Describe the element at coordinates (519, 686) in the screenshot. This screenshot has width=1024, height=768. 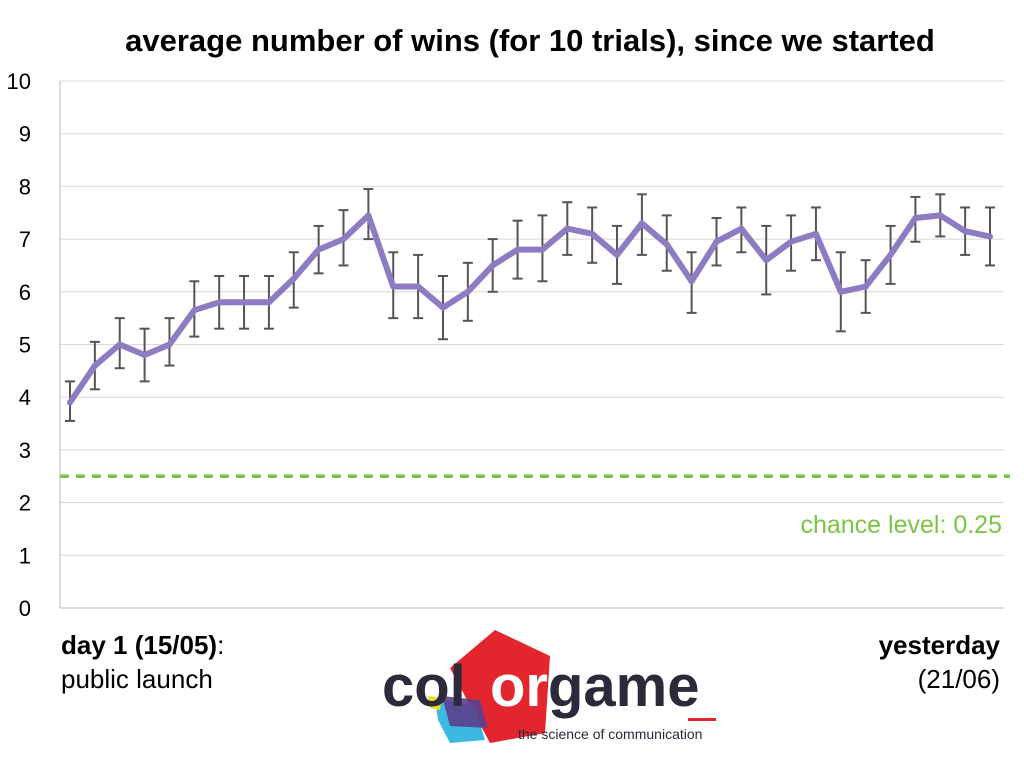
I see `logo-word-or: or` at that location.